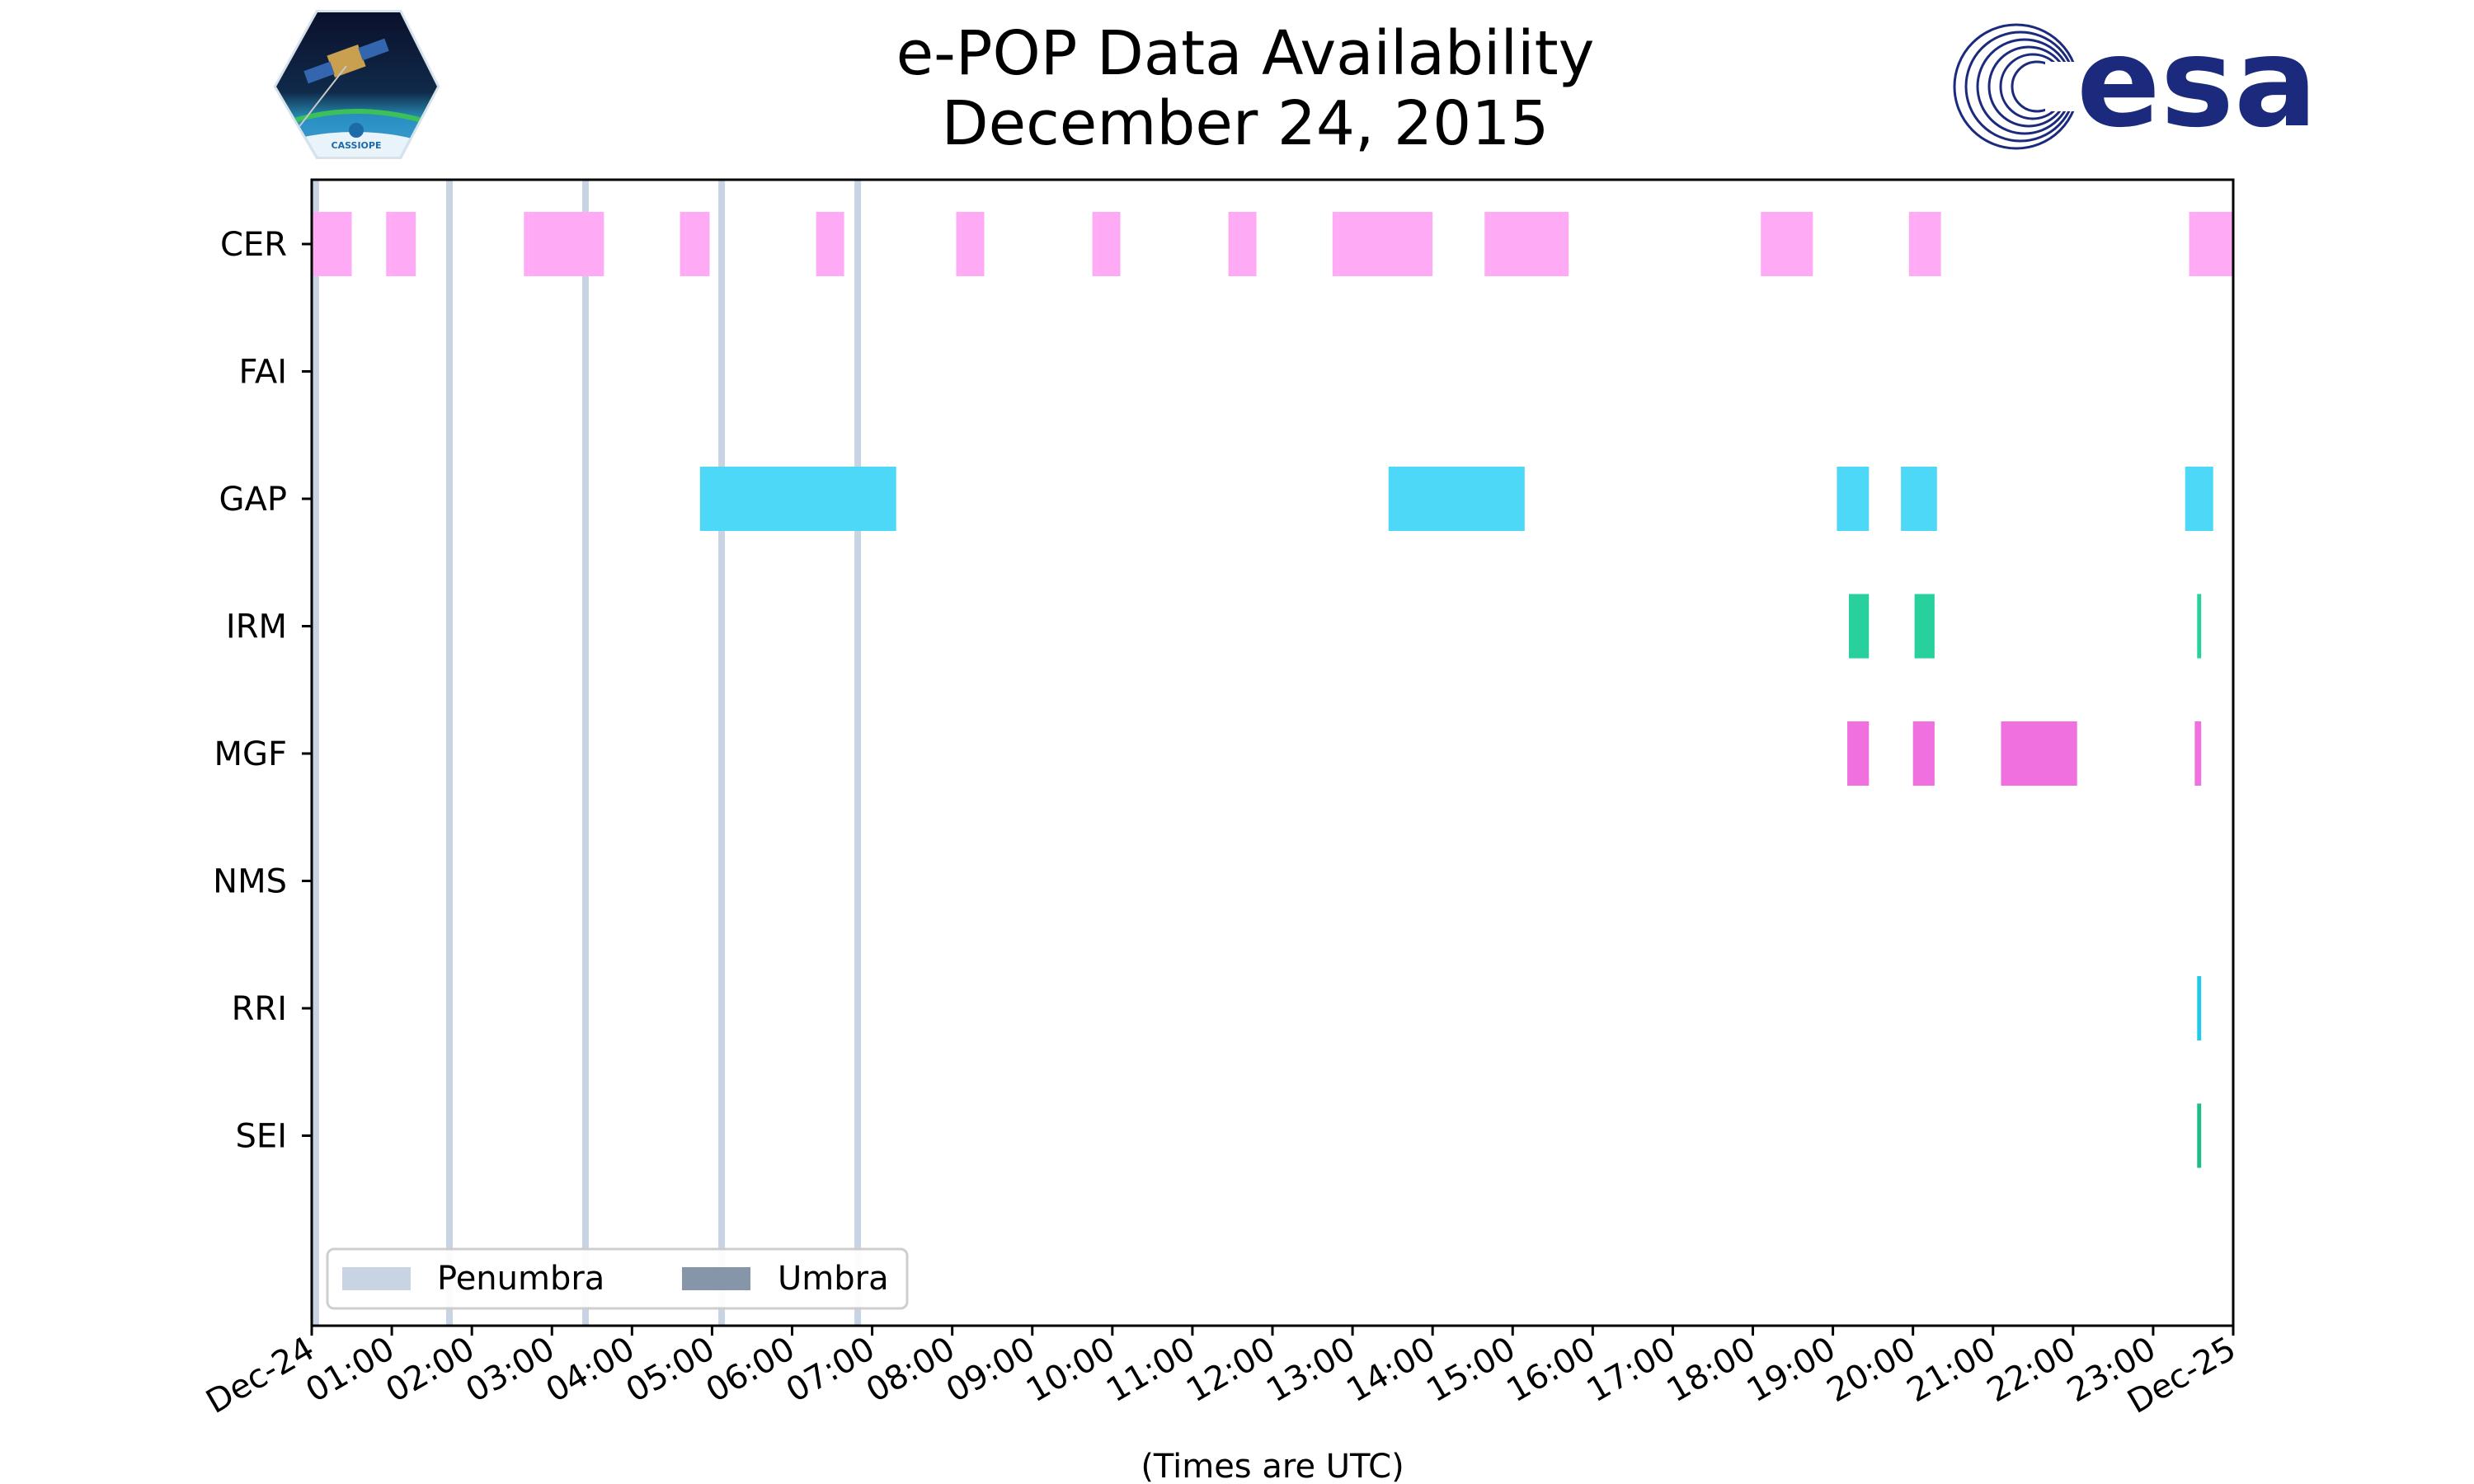 The height and width of the screenshot is (1484, 2474). I want to click on x-tick-label: 08:00, so click(911, 1370).